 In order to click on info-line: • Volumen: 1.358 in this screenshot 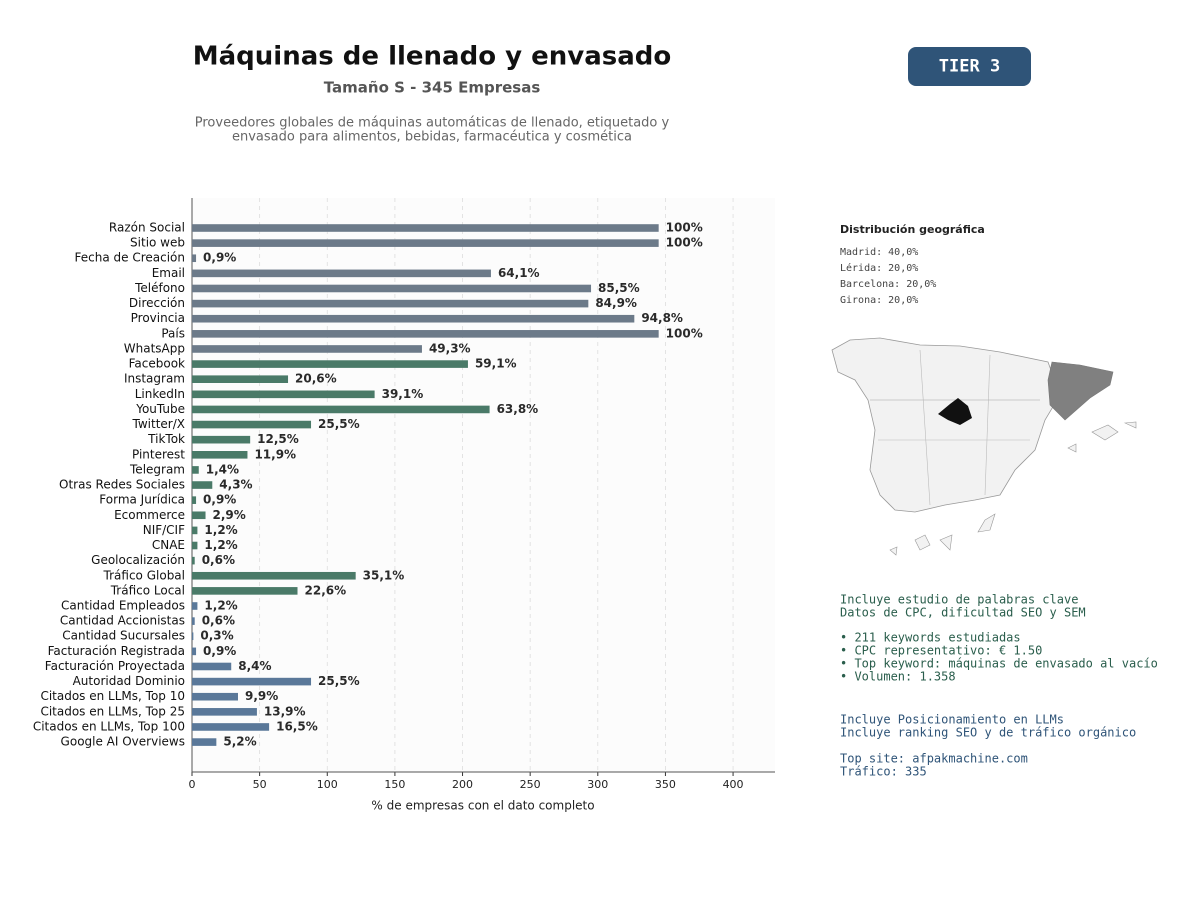, I will do `click(898, 677)`.